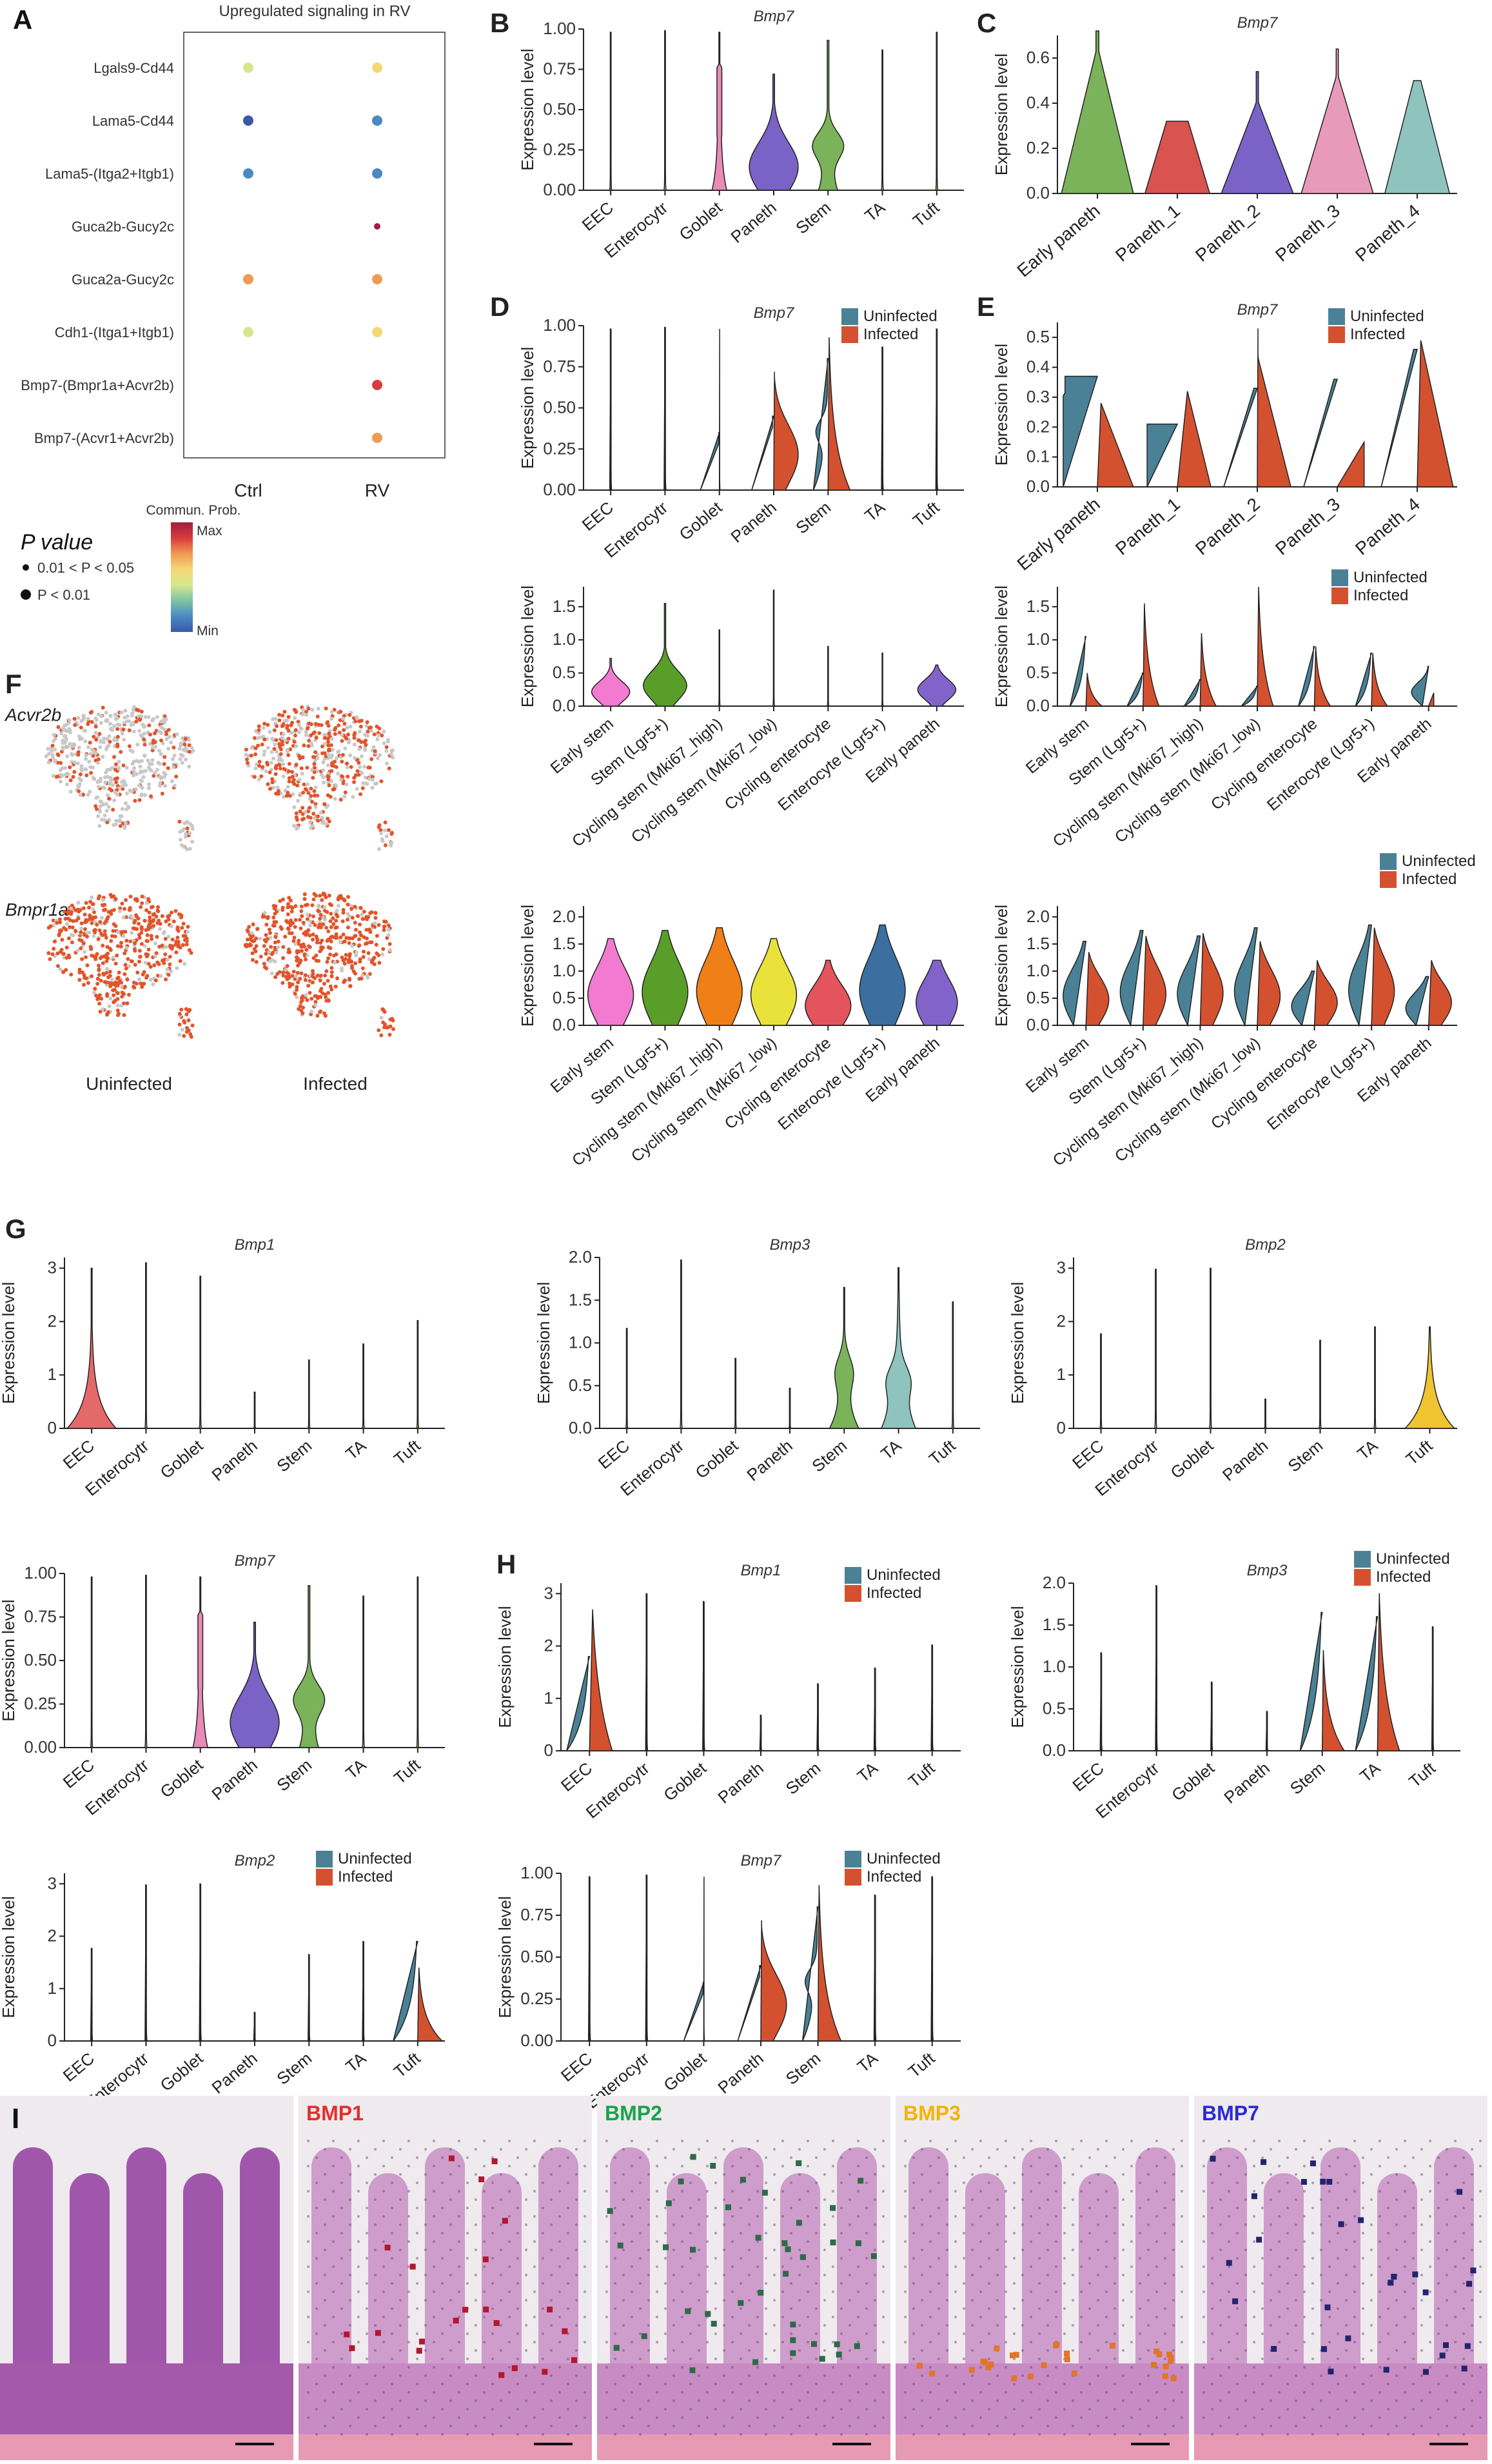 This screenshot has height=2464, width=1492. What do you see at coordinates (694, 2012) in the screenshot?
I see `violin-uninfected` at bounding box center [694, 2012].